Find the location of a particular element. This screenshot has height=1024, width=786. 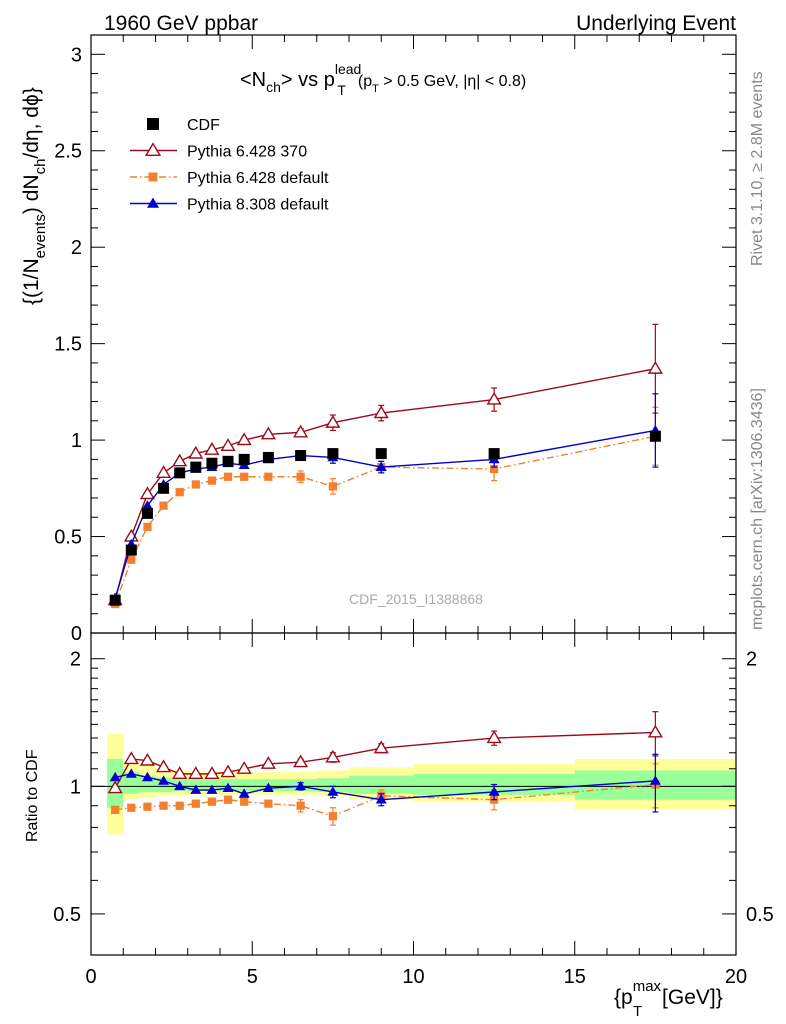

ratio-ylabel: Ratio to CDF is located at coordinates (32, 795).